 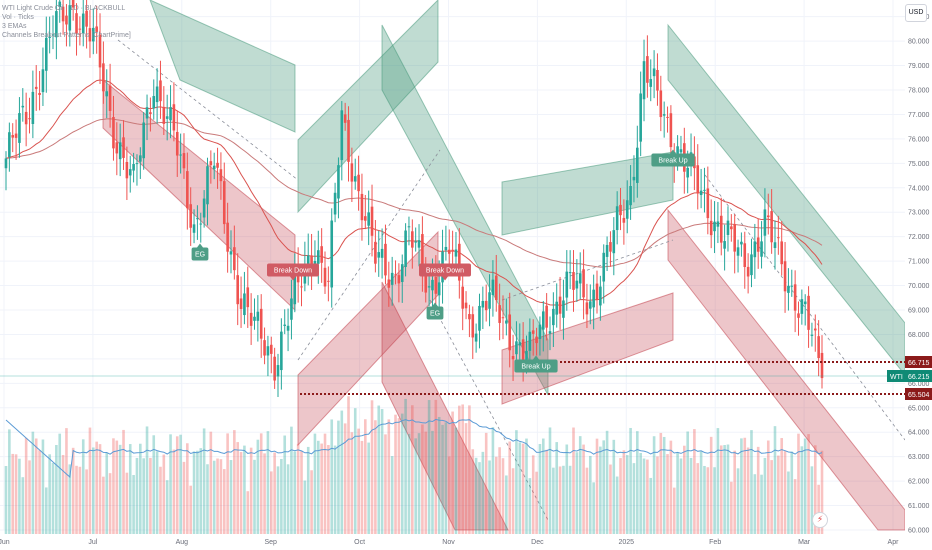 What do you see at coordinates (916, 13) in the screenshot?
I see `currency-button: USD` at bounding box center [916, 13].